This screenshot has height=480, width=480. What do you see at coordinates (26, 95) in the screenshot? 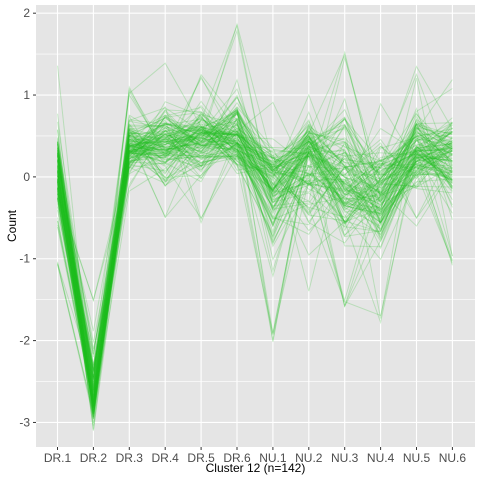
I see `y-tick-label: 1` at bounding box center [26, 95].